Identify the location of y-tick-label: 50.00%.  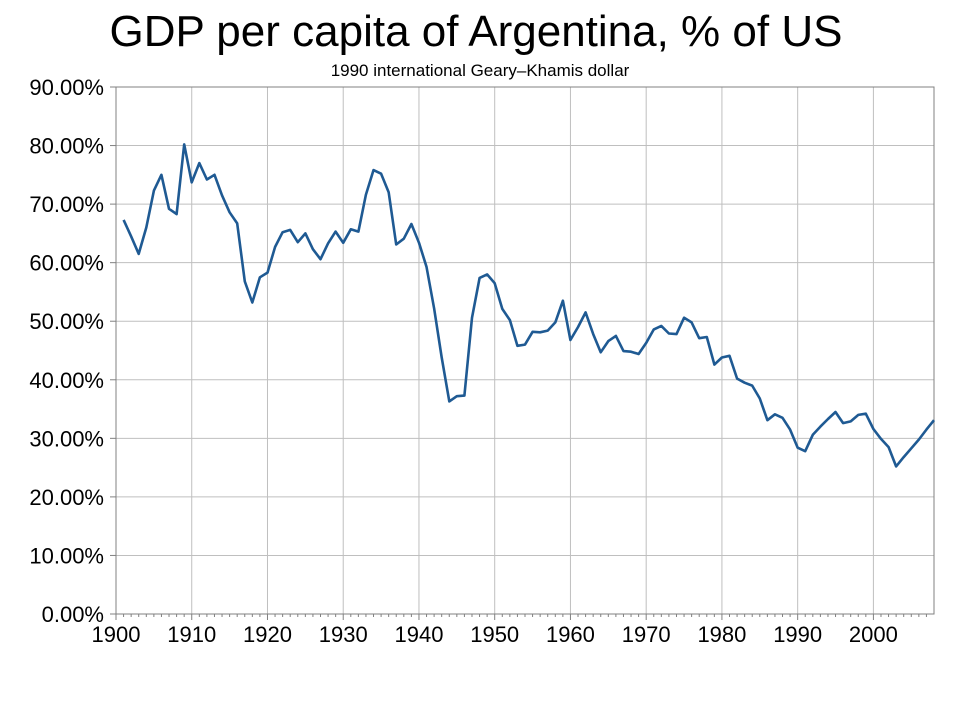
(66, 321).